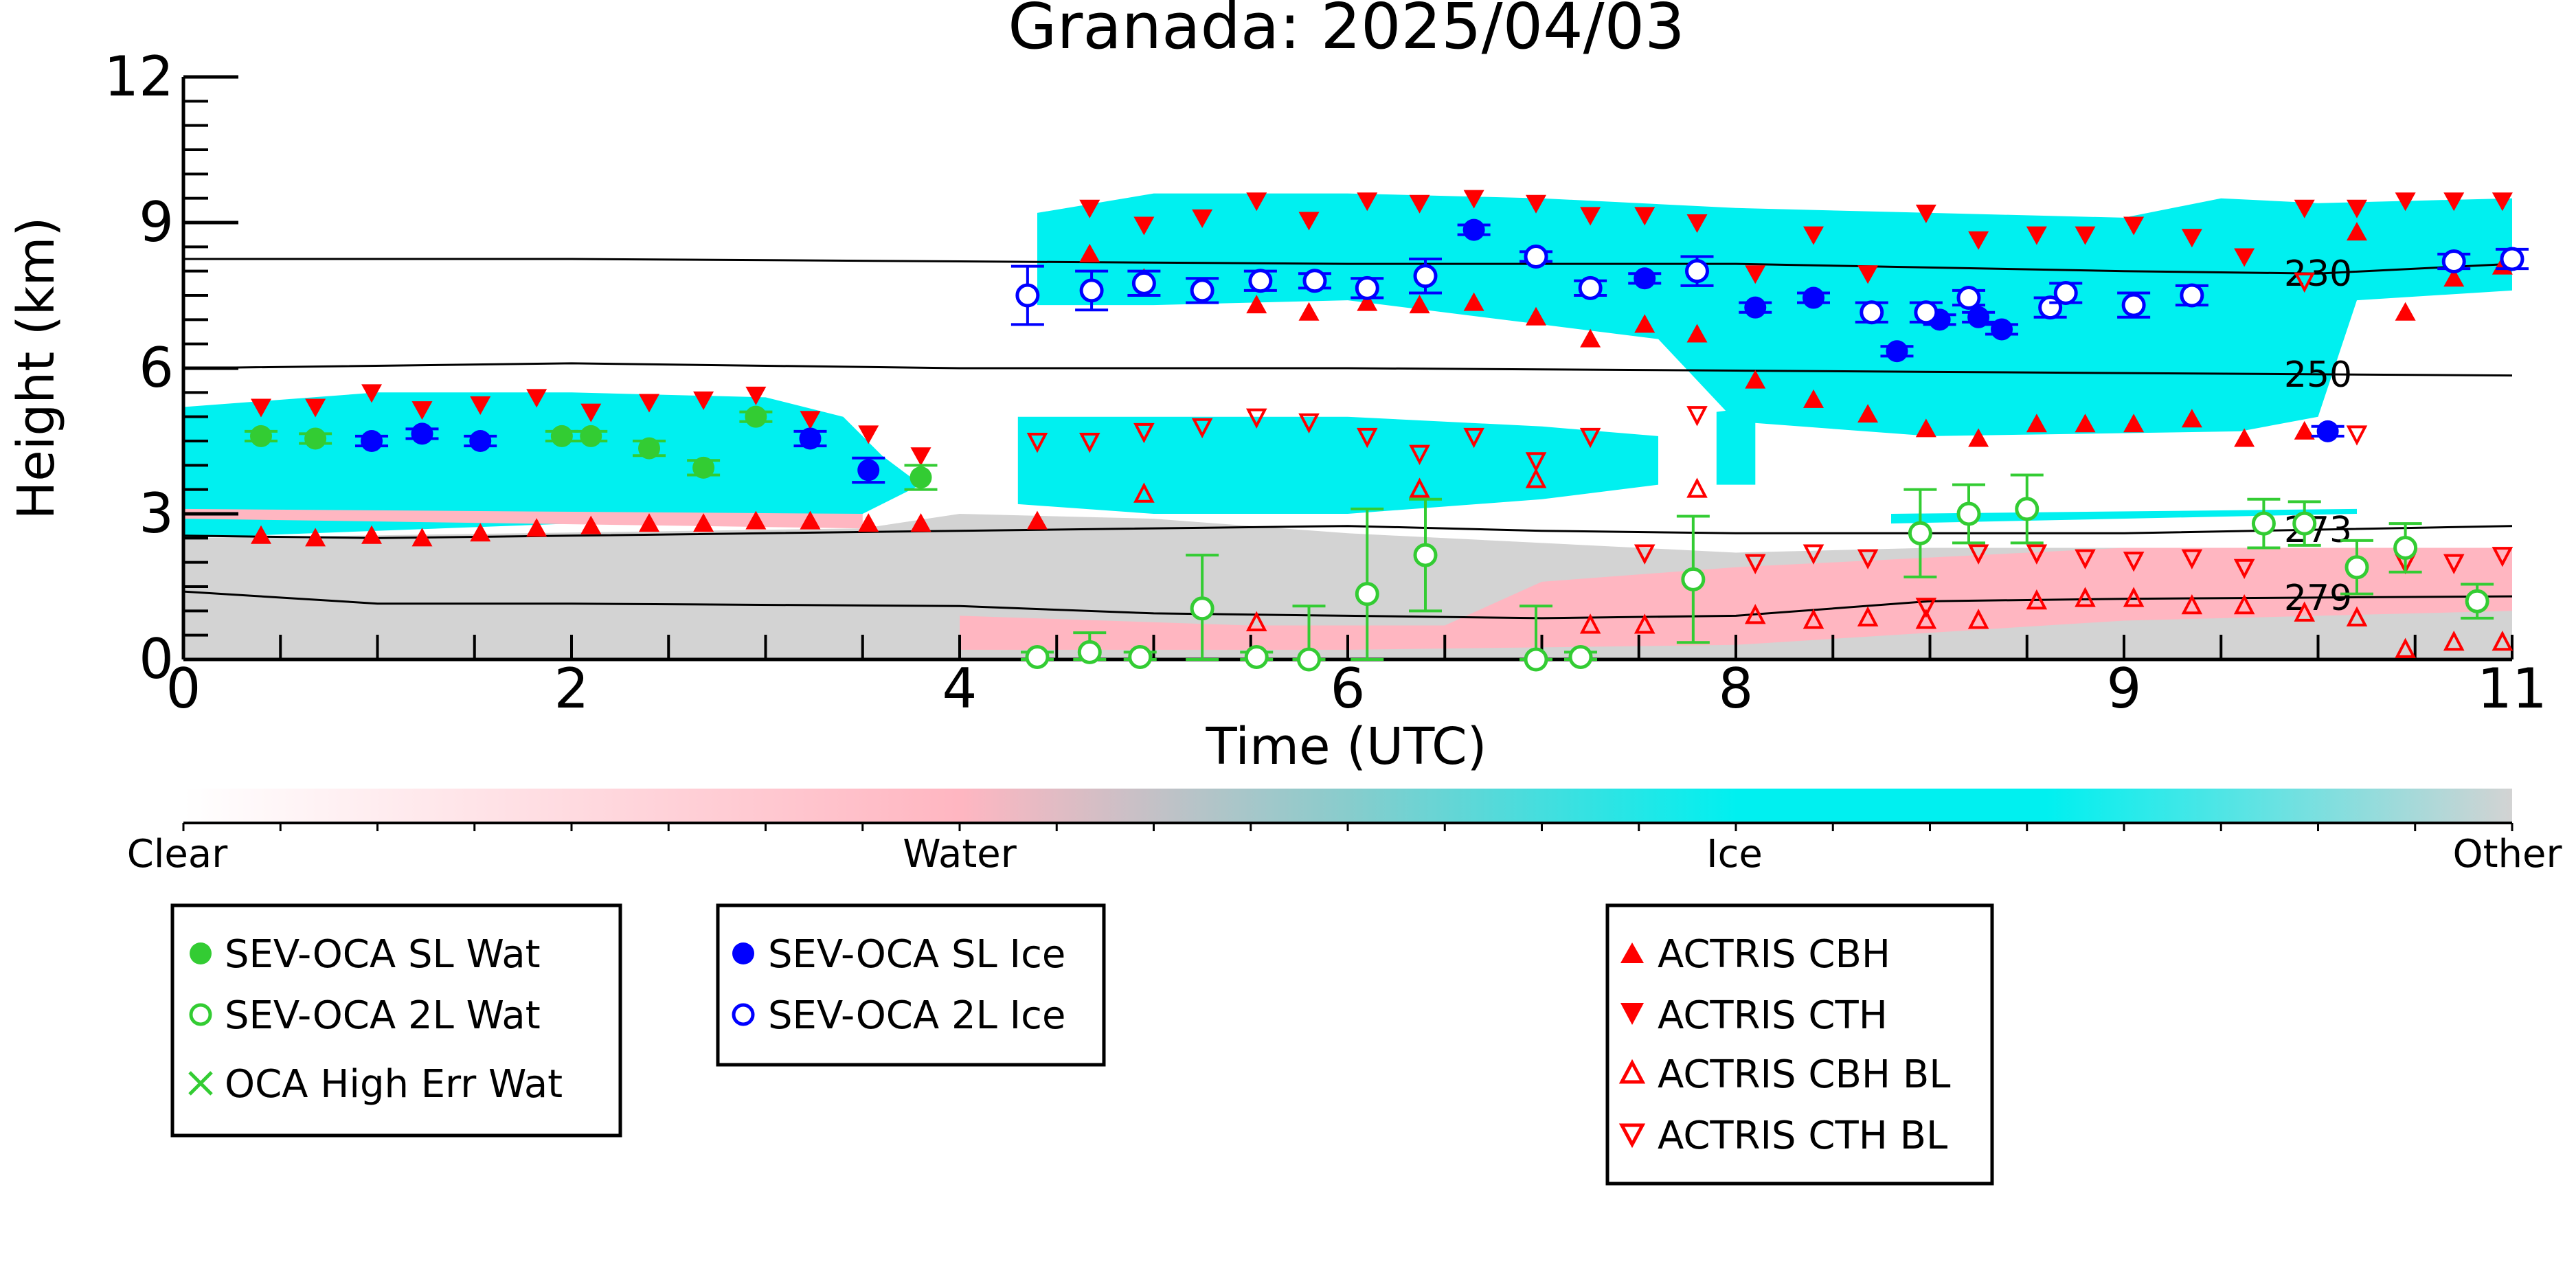  I want to click on legend-entry-cbh: ACTRIS CBH, so click(1755, 954).